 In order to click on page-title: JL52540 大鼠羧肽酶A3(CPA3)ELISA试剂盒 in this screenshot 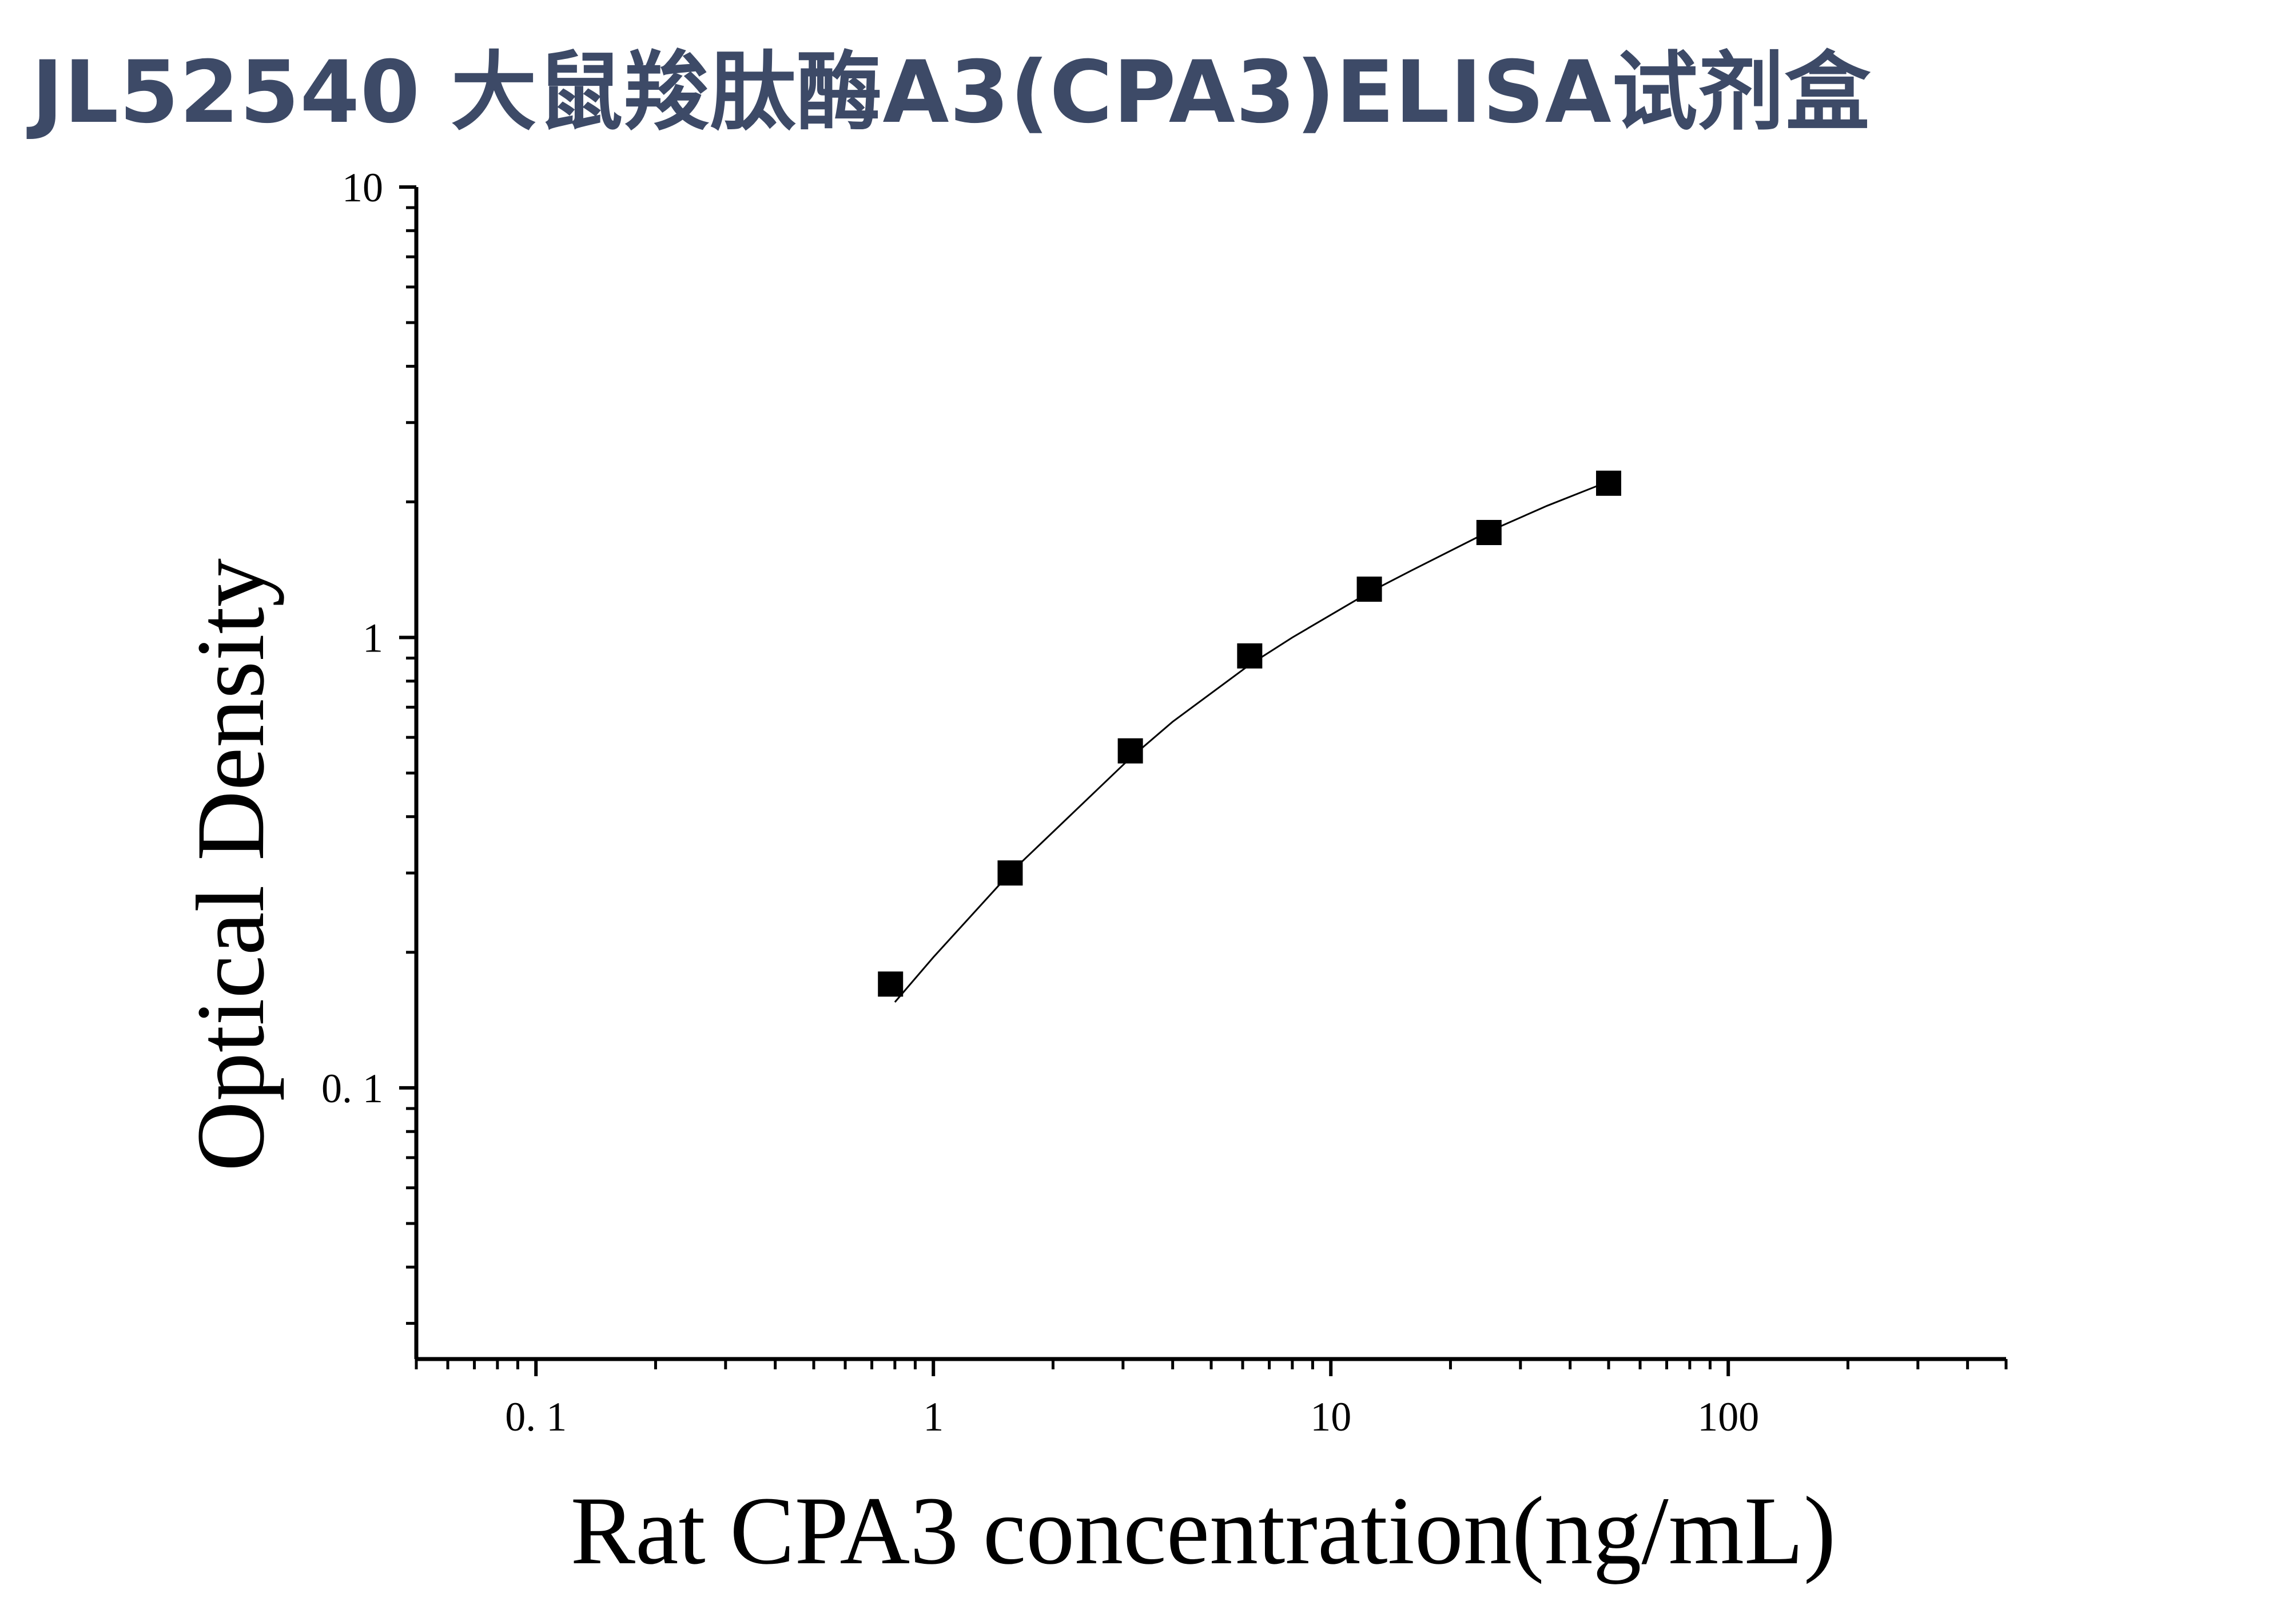, I will do `click(951, 92)`.